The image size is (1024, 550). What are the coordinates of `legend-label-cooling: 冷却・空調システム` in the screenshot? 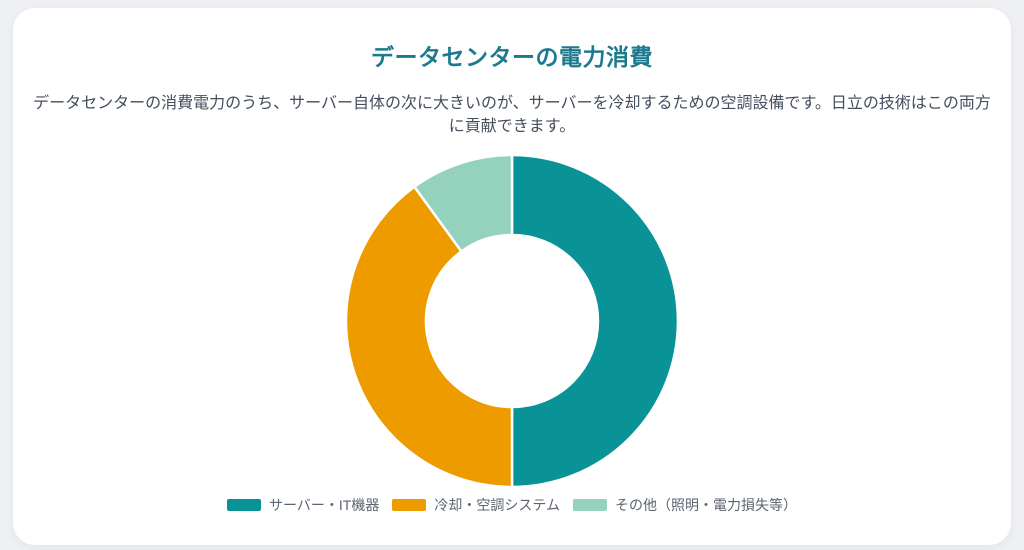 It's located at (497, 505).